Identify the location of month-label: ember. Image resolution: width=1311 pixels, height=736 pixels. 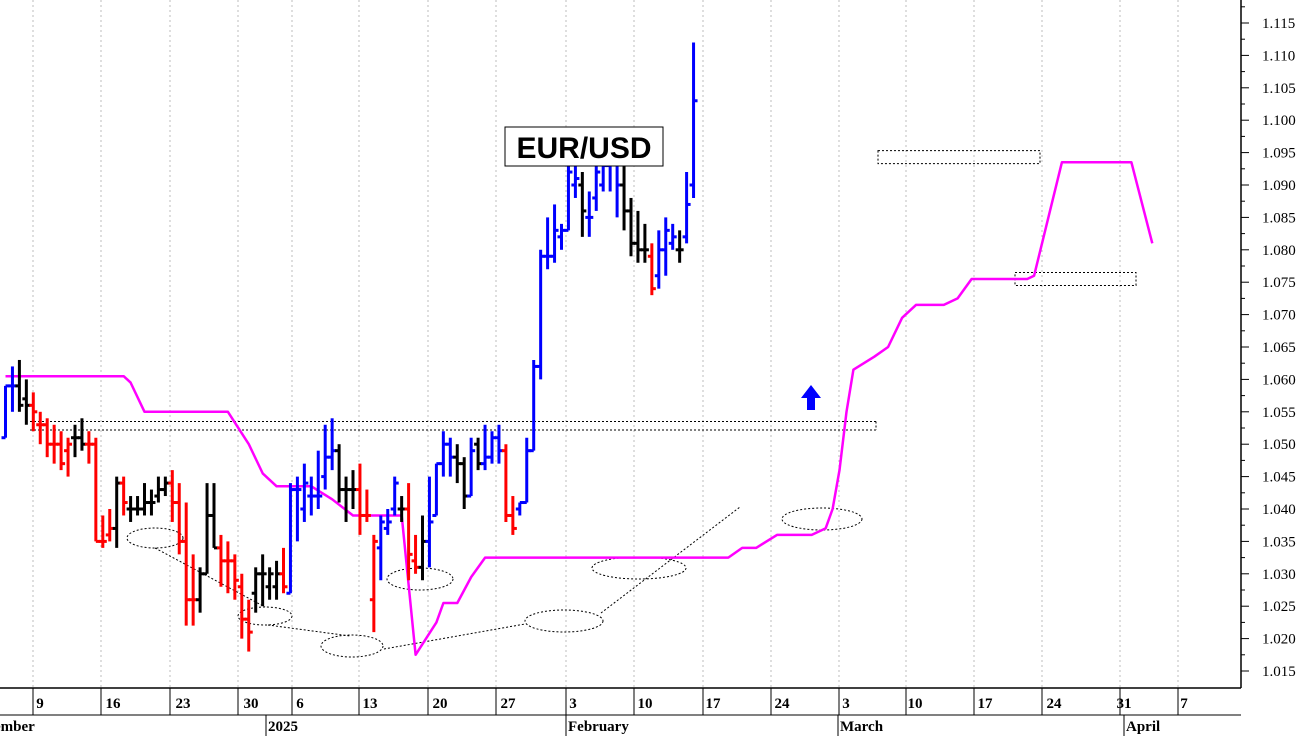
(17, 727).